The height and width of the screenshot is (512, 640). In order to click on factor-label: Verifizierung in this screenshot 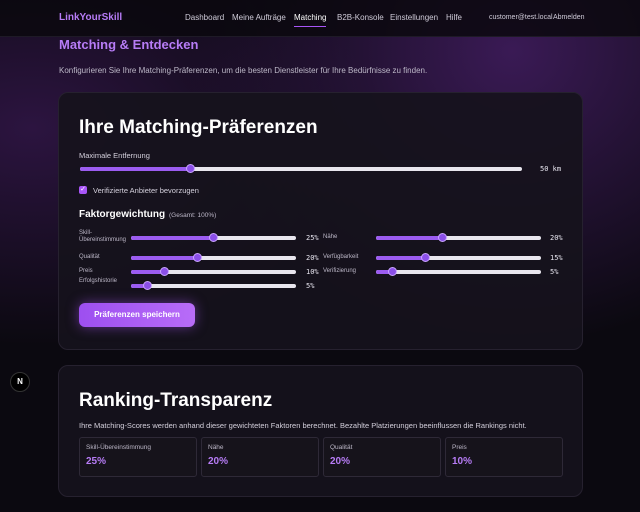, I will do `click(340, 271)`.